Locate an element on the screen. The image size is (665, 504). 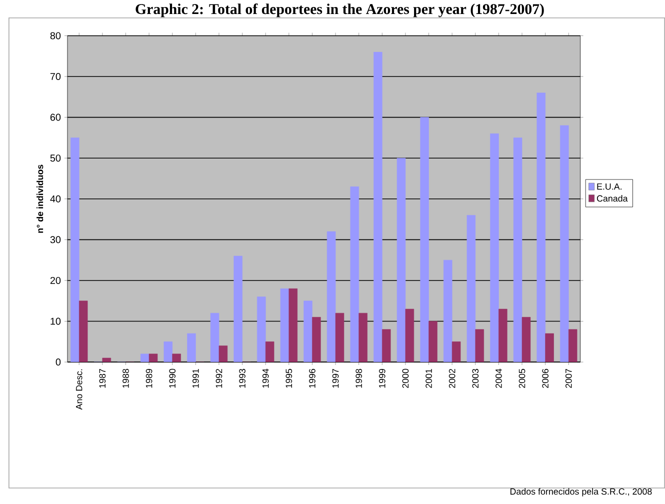
x-tick-label: 2002 is located at coordinates (452, 378).